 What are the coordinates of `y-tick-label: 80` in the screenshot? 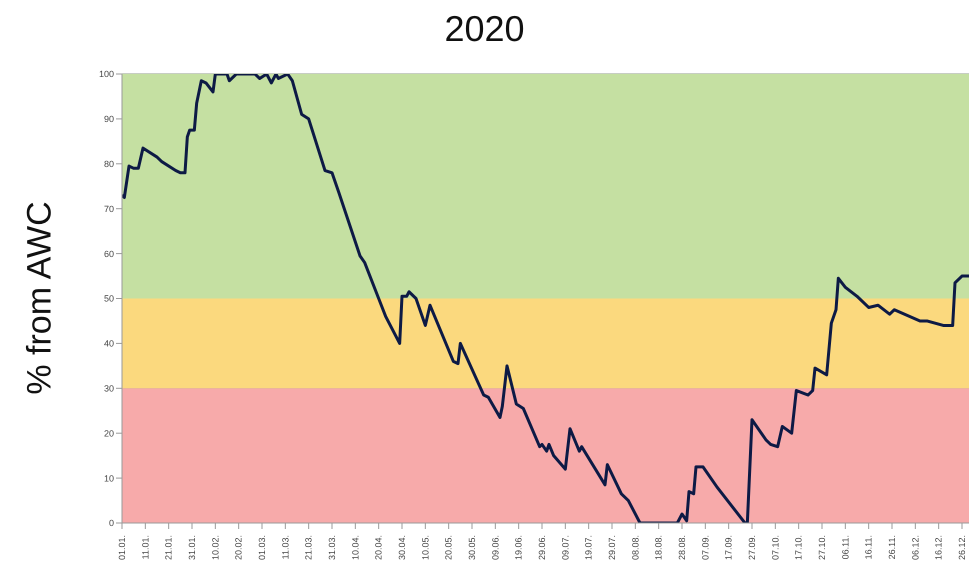 It's located at (109, 163).